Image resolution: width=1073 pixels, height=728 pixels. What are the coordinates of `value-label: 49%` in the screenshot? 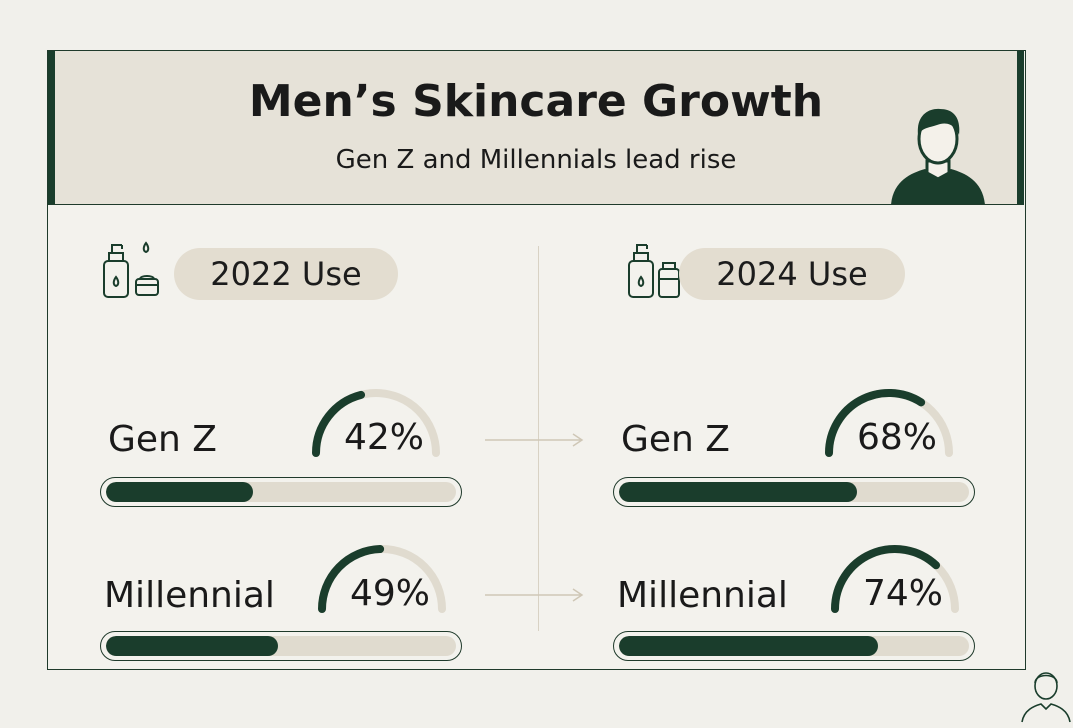 It's located at (389, 593).